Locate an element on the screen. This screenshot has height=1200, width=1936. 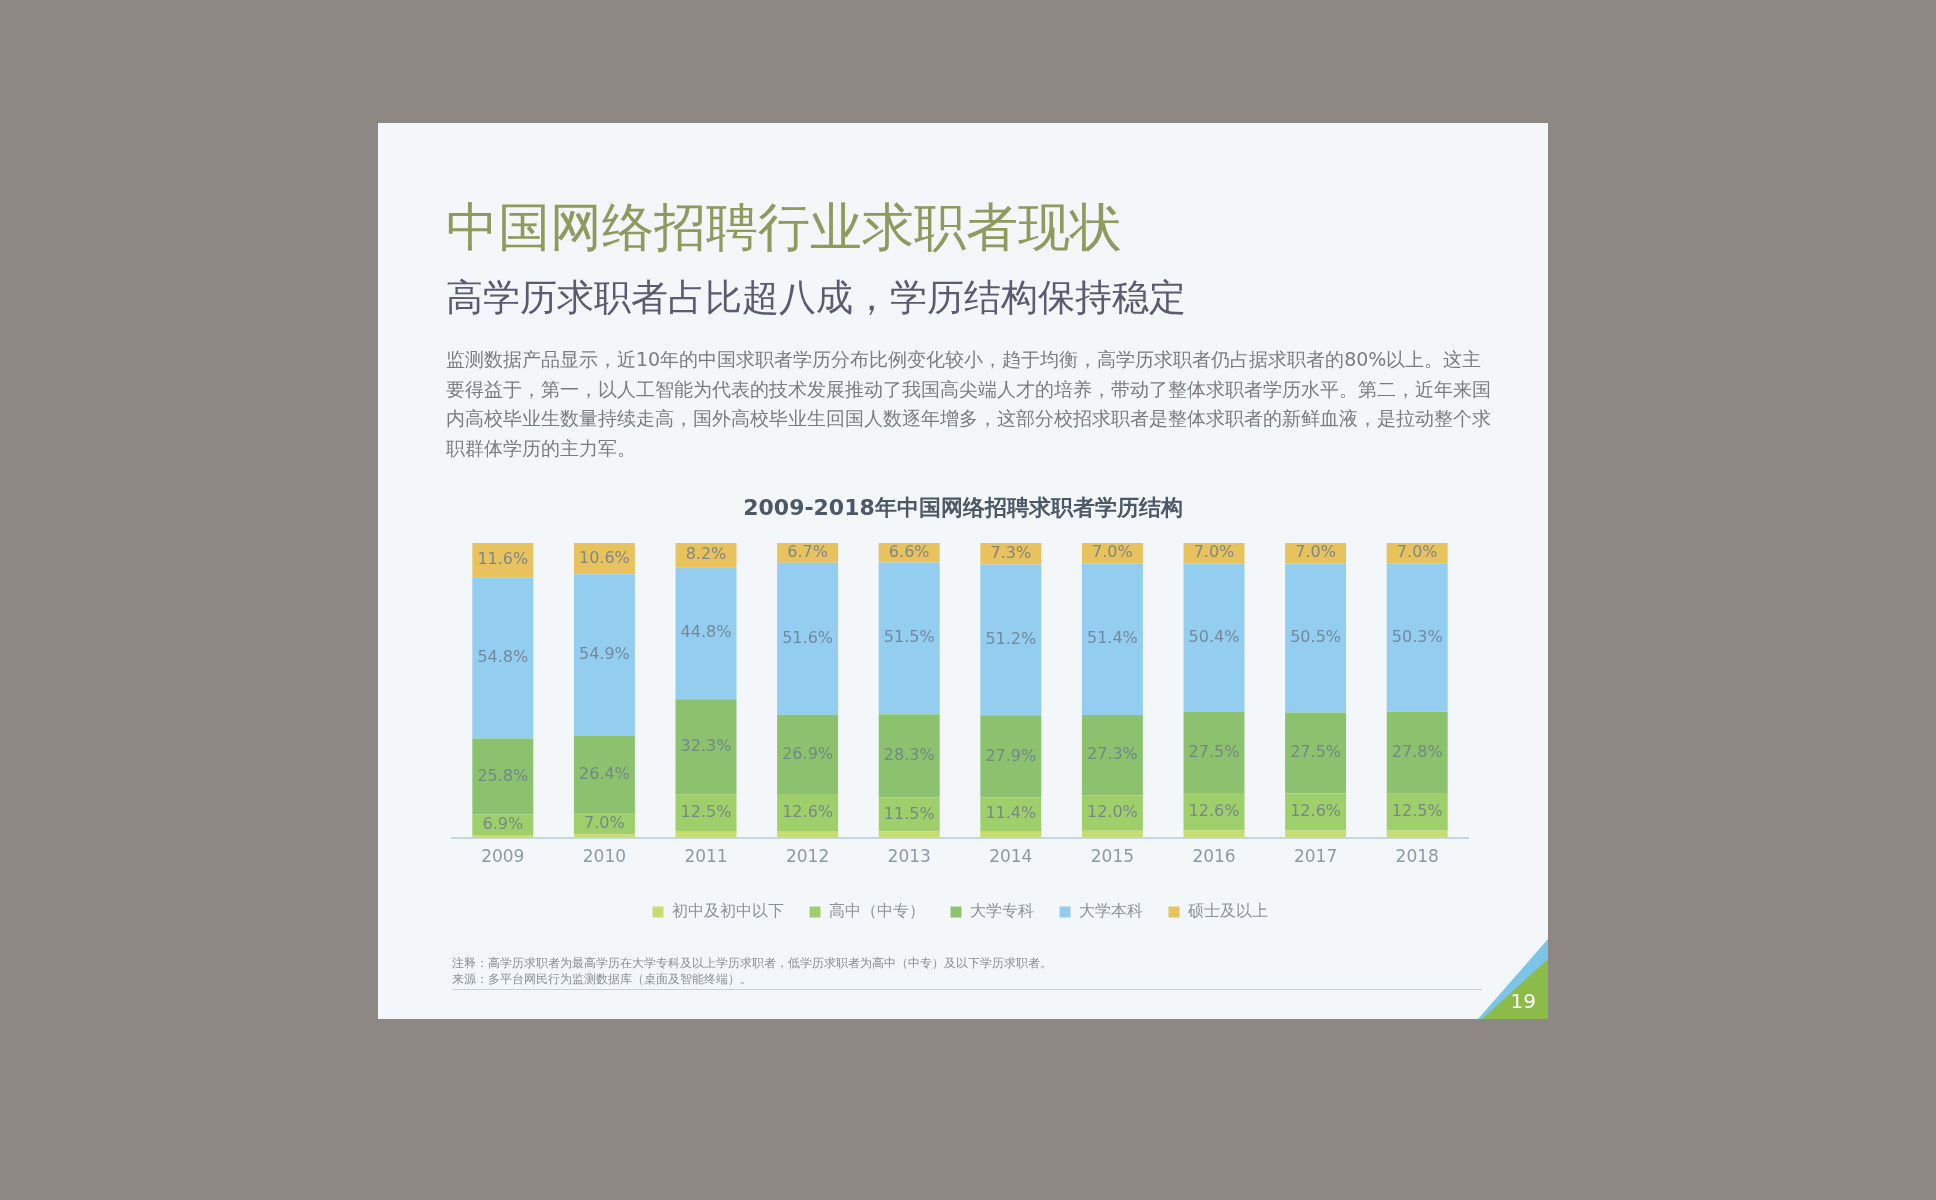
x-tick-label: 2018 is located at coordinates (1417, 856).